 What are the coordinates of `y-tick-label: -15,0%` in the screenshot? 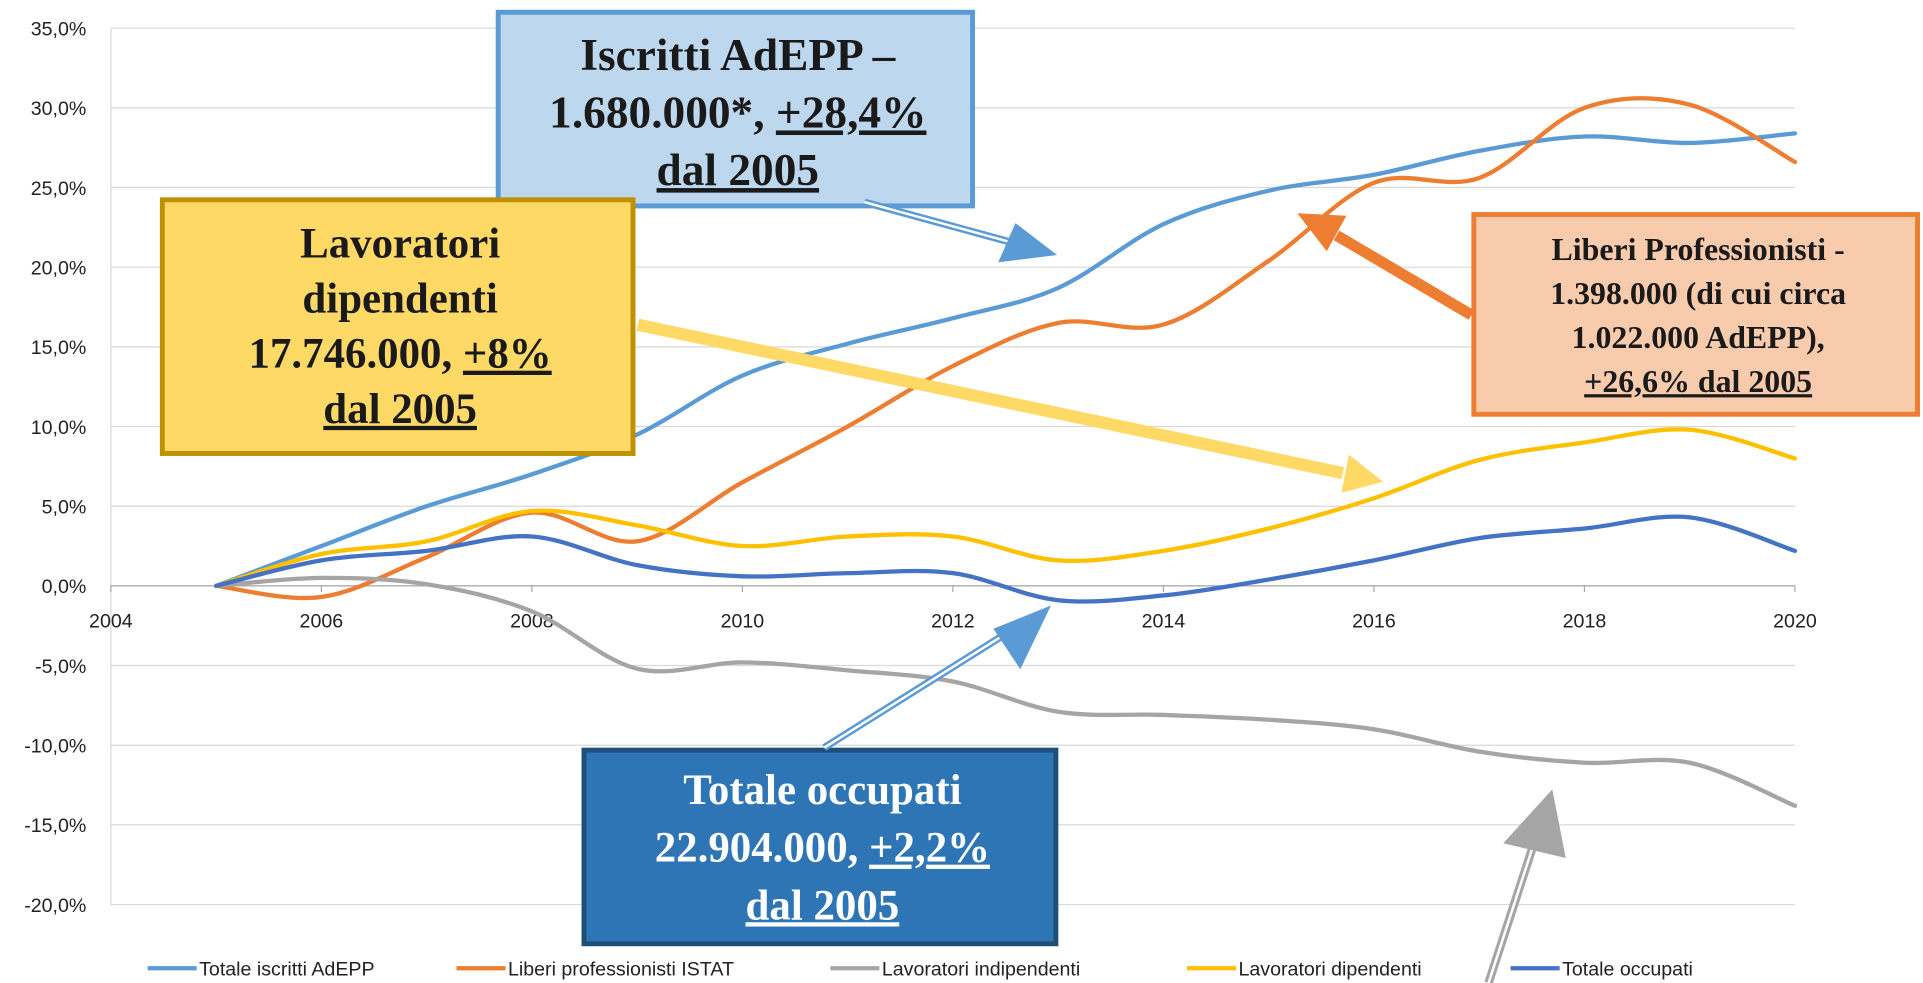 It's located at (55, 826).